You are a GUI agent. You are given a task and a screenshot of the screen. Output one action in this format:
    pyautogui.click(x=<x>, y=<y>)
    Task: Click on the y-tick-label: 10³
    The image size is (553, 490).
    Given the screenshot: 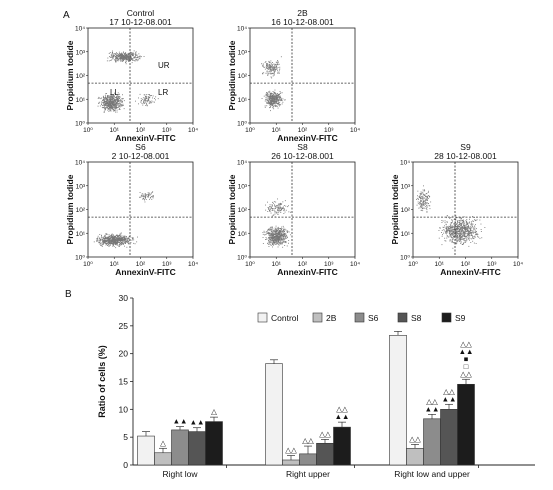 What is the action you would take?
    pyautogui.click(x=243, y=186)
    